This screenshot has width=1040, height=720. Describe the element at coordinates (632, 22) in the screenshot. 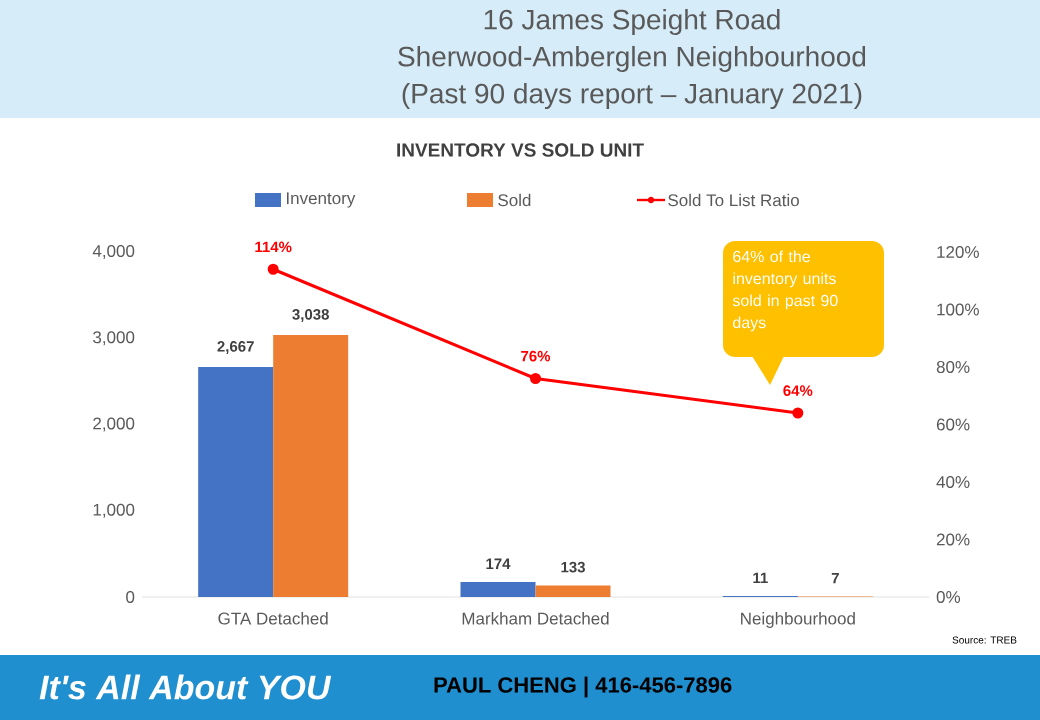

I see `text: 16 James Speight Road` at that location.